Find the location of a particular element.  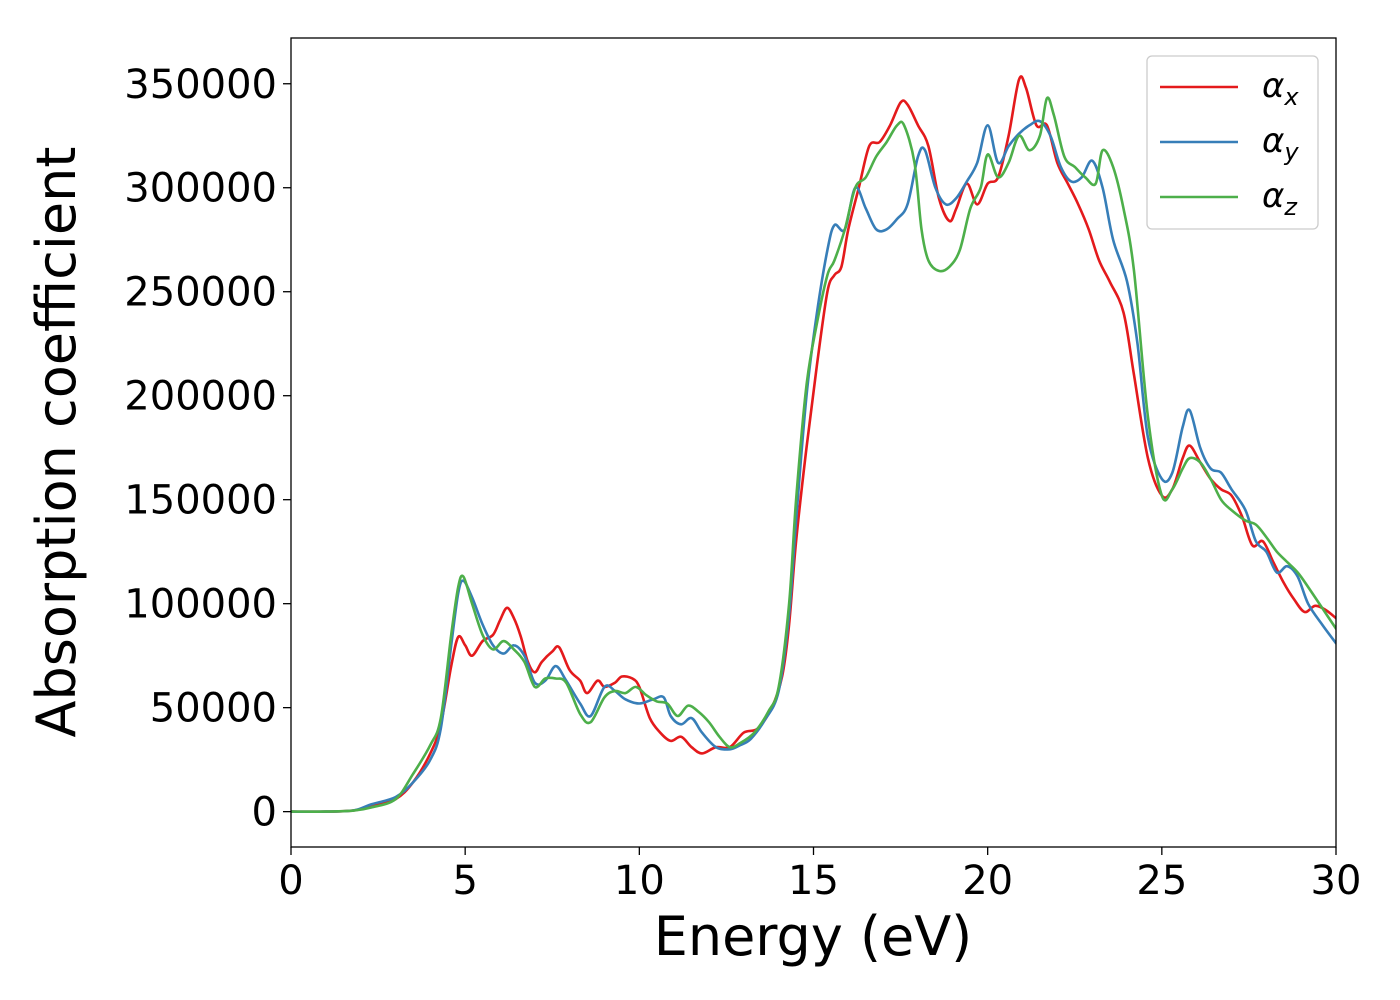

legend-subscript: x is located at coordinates (1291, 97).